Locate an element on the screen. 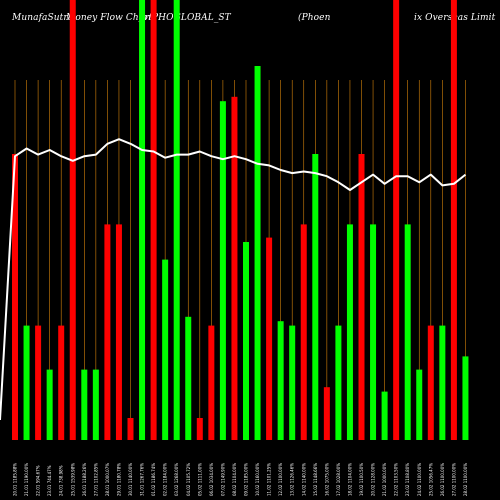 The width and height of the screenshot is (500, 500). x-tick-label: 06.02 1034.00% is located at coordinates (211, 479).